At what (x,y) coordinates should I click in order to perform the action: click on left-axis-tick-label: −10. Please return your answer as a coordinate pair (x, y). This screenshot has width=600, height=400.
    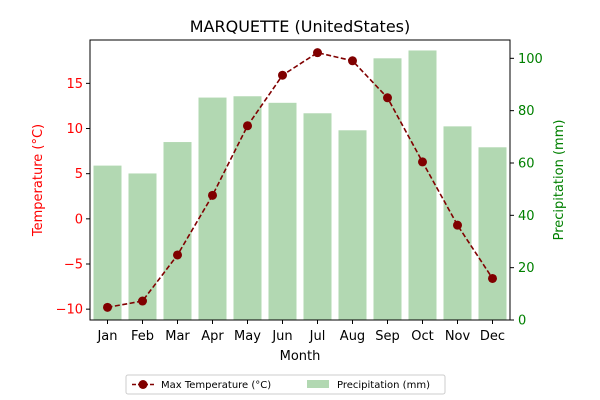
    Looking at the image, I should click on (69, 310).